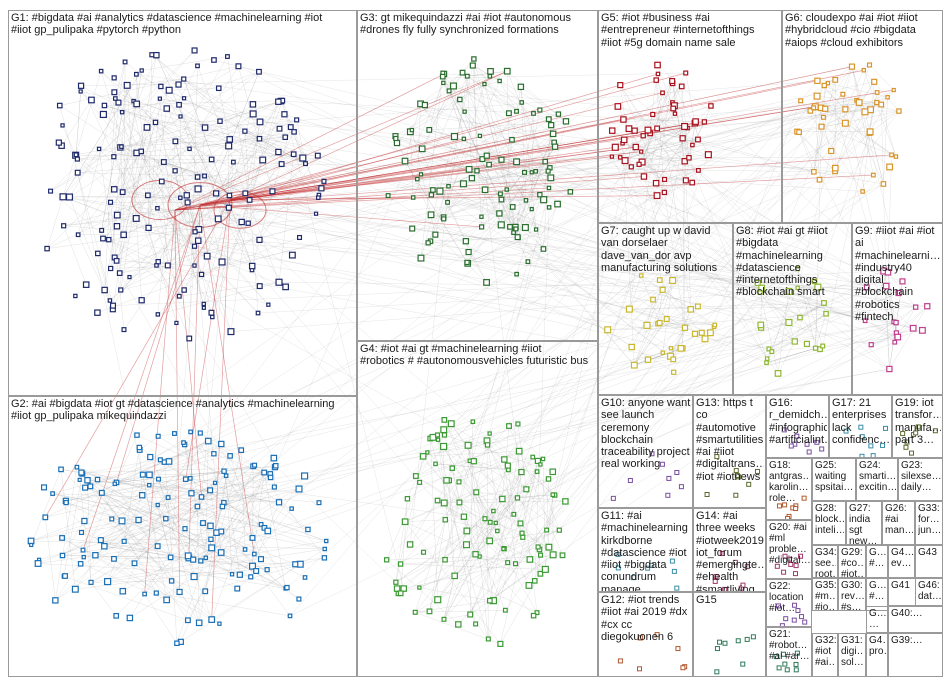  What do you see at coordinates (240, 210) in the screenshot?
I see `hub-ring` at bounding box center [240, 210].